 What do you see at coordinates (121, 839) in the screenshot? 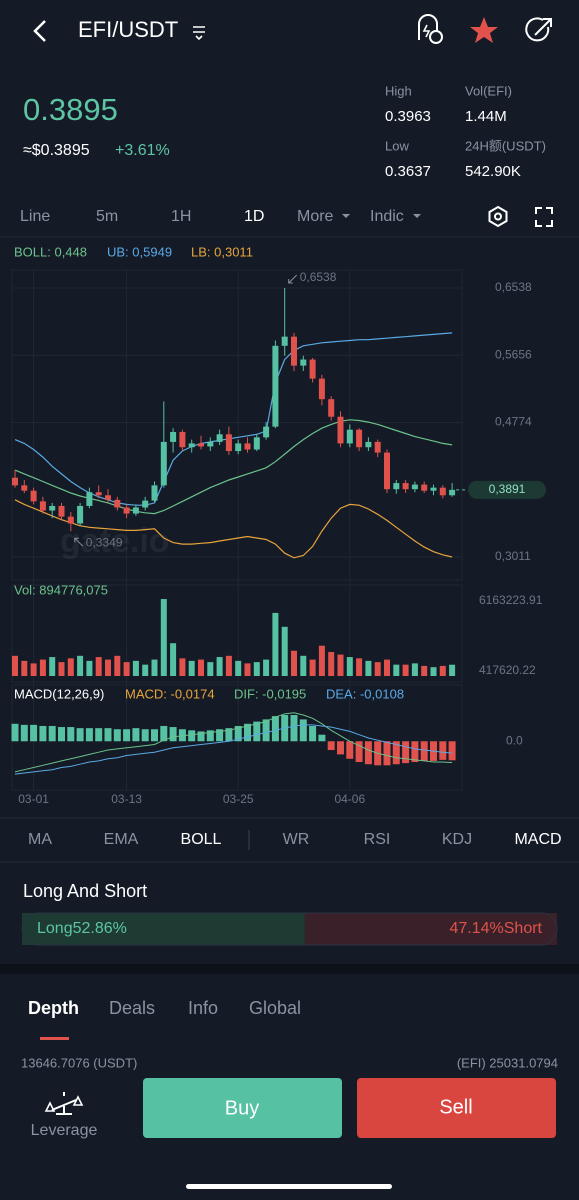
I see `indicator-tab: EMA` at bounding box center [121, 839].